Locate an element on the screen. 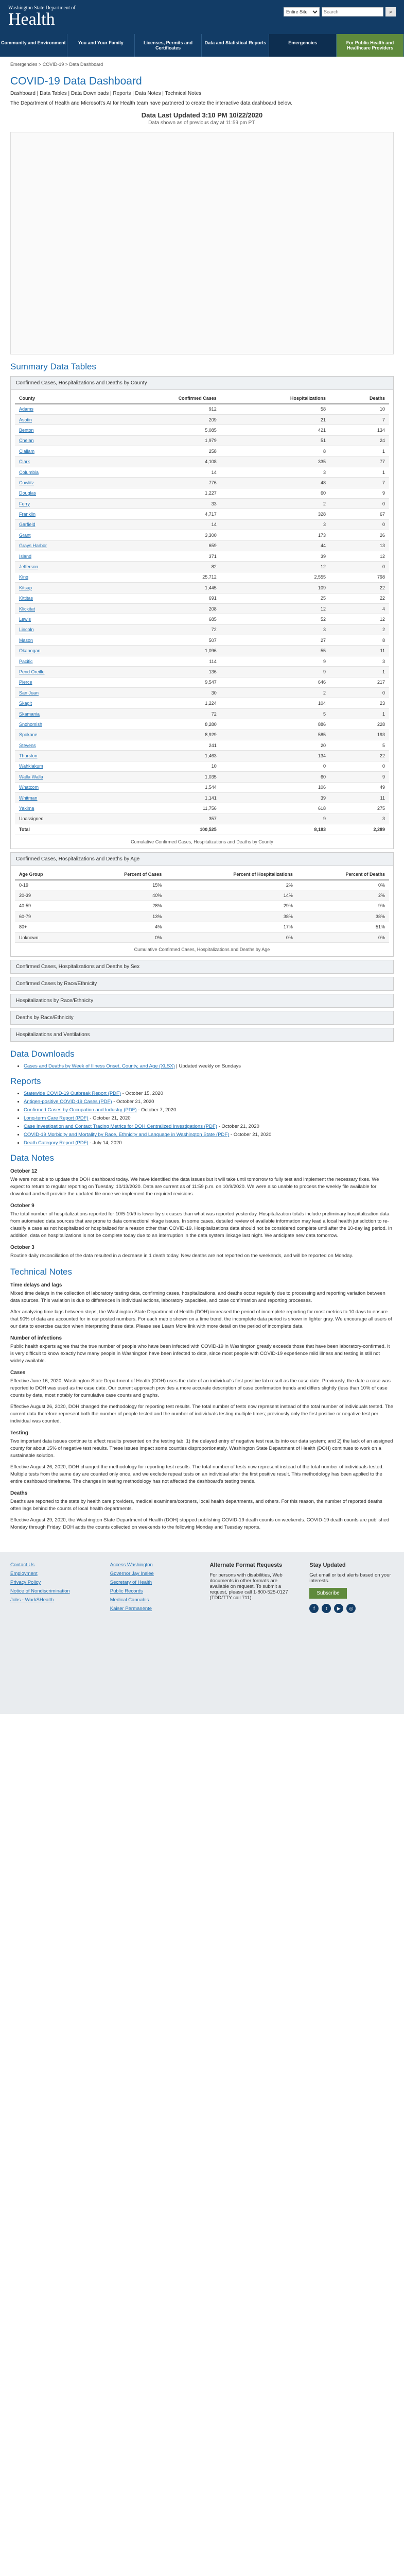 Image resolution: width=404 pixels, height=2576 pixels. county-link: Okanogan is located at coordinates (30, 651).